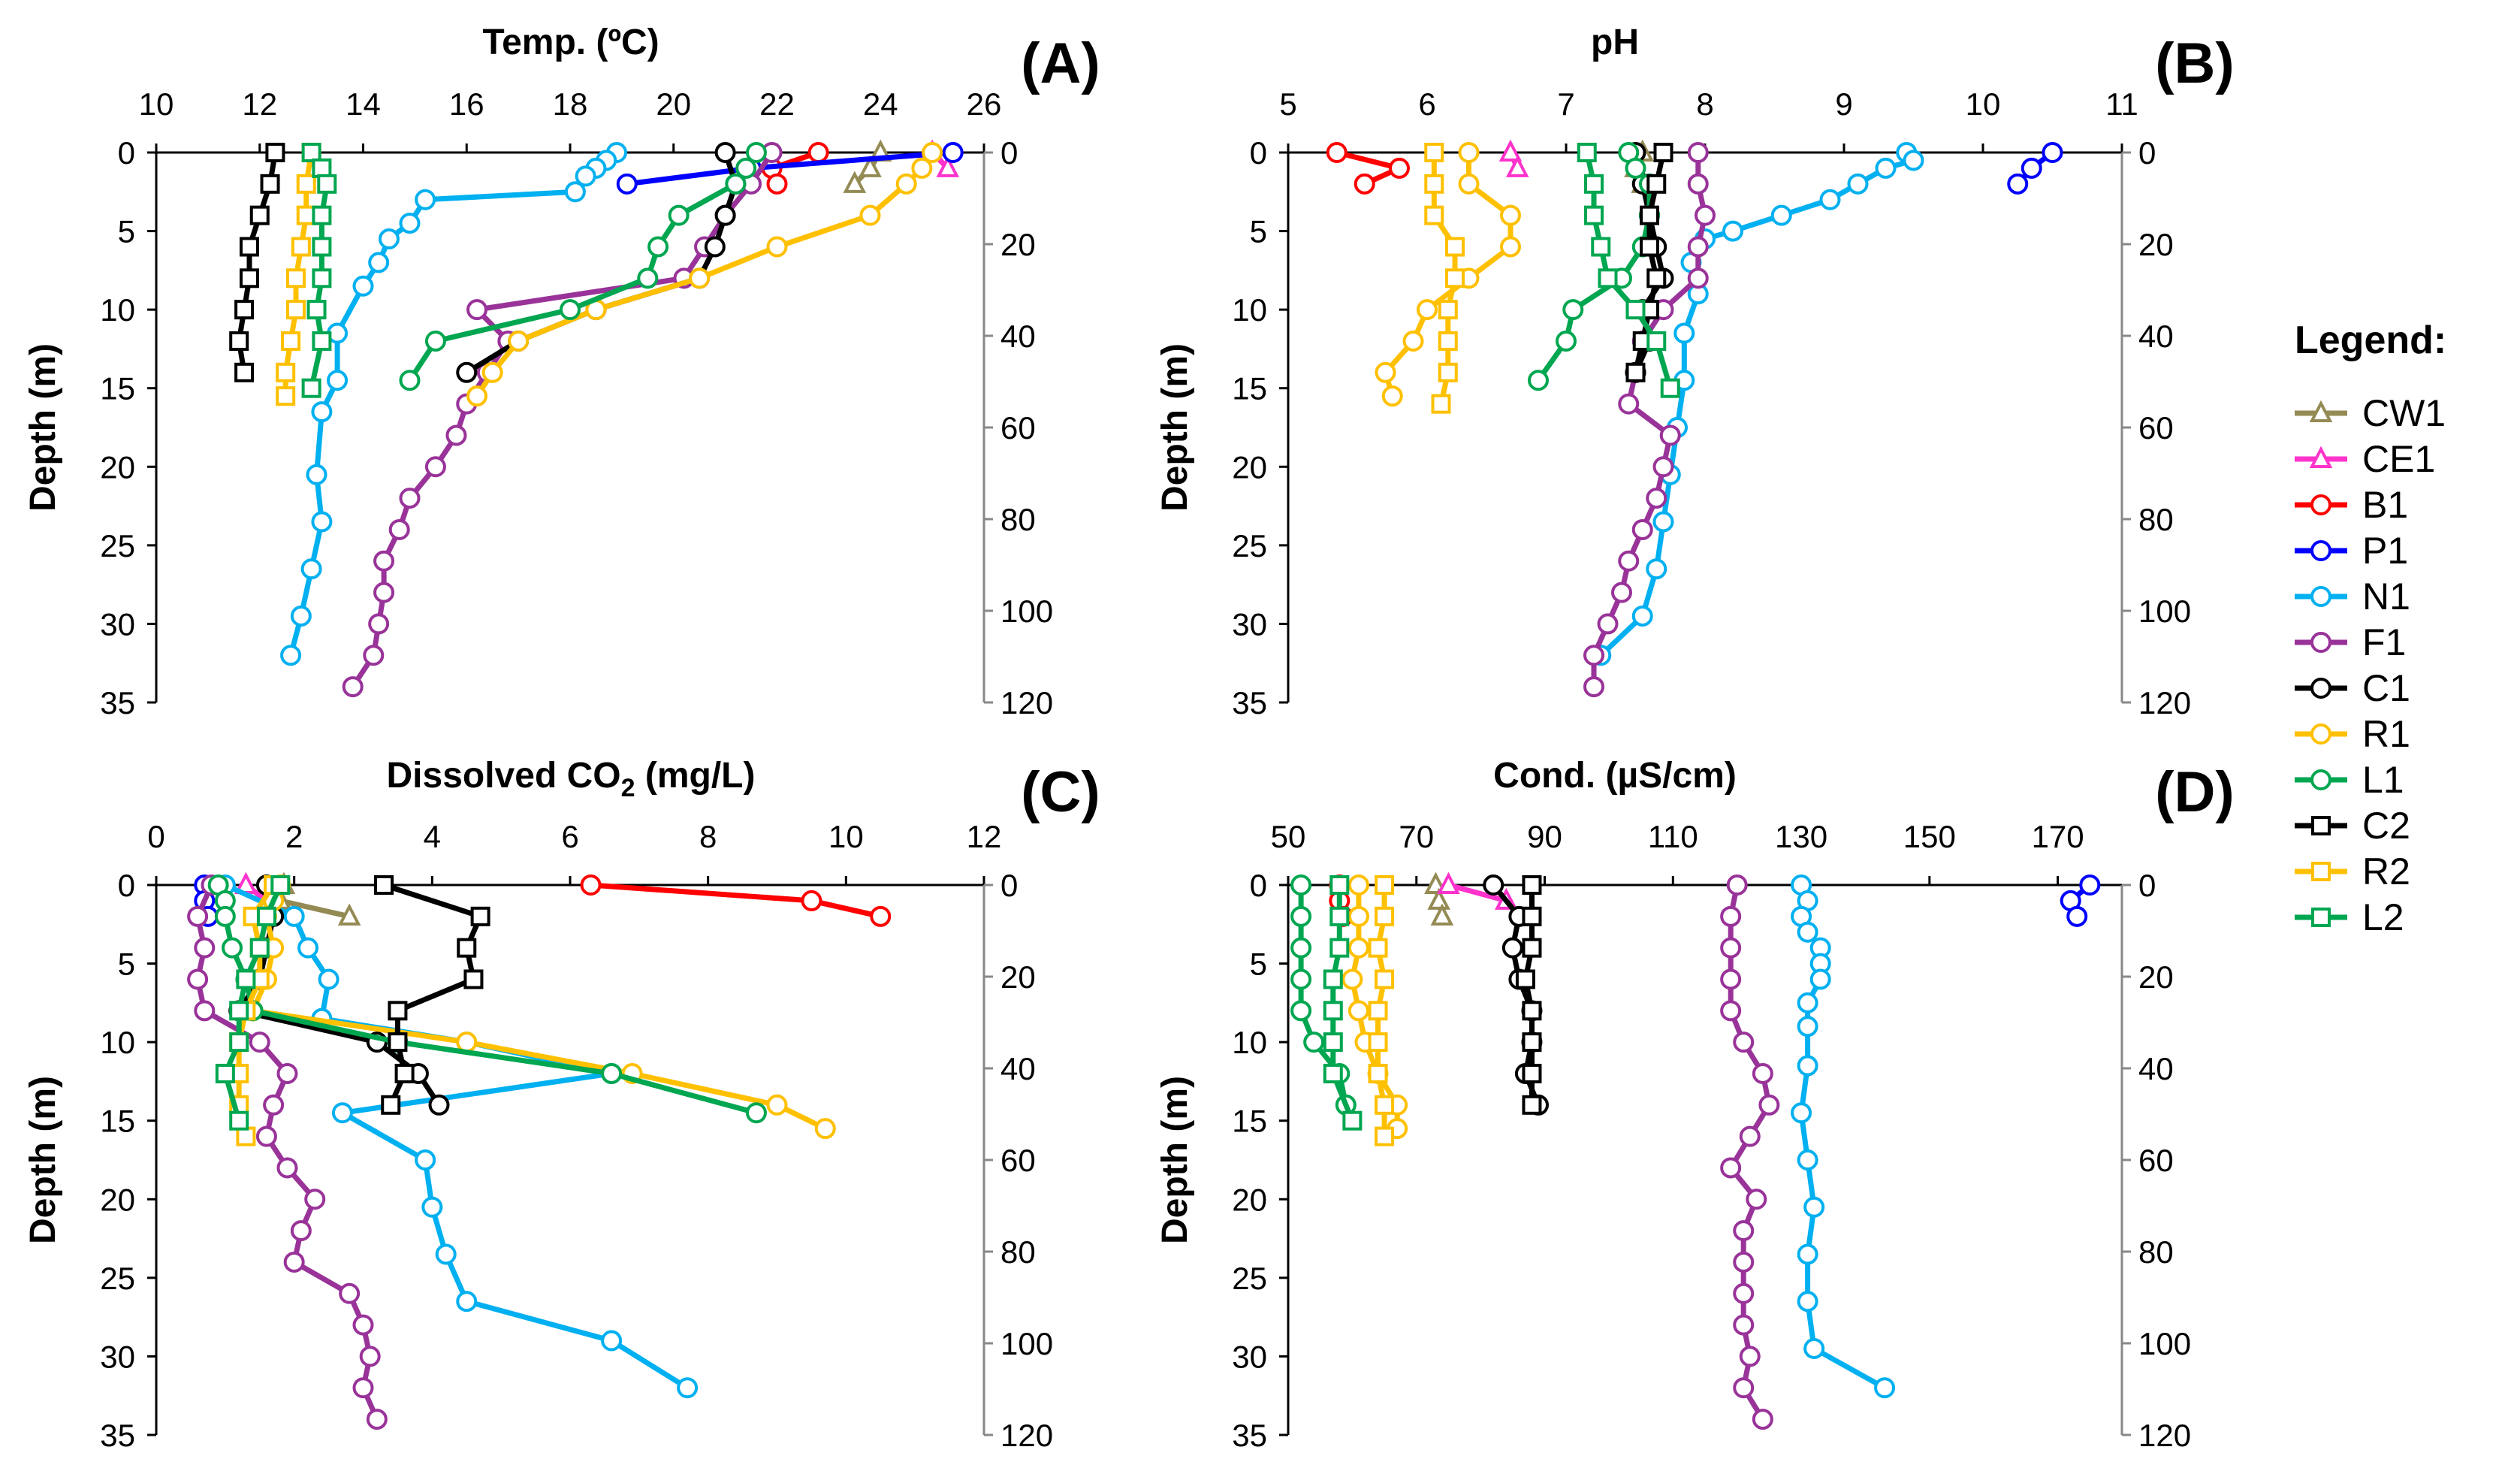 This screenshot has width=2520, height=1468. I want to click on y2-tick-label: 80, so click(1018, 1252).